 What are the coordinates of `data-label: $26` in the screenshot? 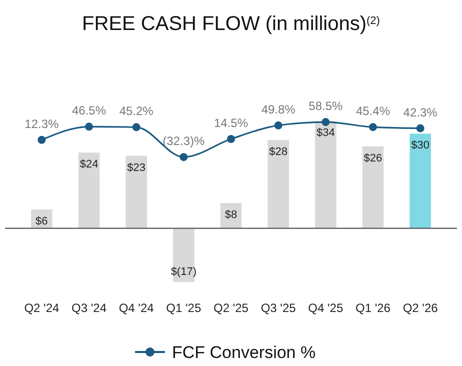 It's located at (373, 158).